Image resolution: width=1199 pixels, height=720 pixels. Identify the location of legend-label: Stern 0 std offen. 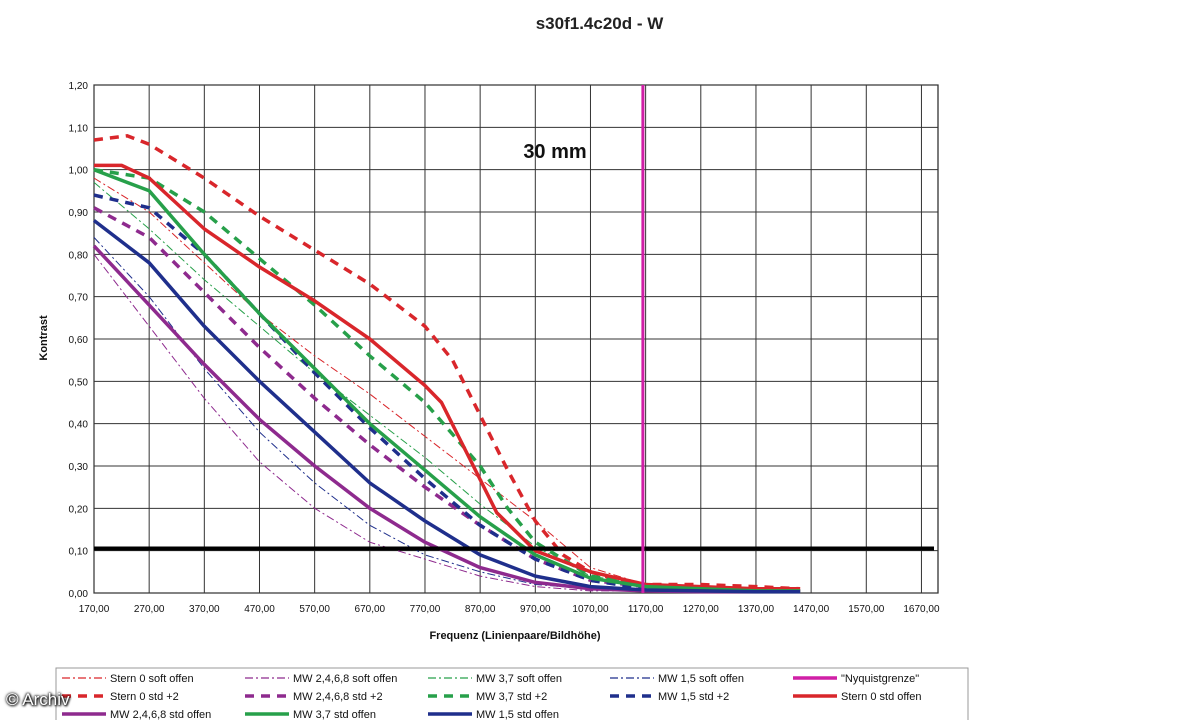
(881, 697).